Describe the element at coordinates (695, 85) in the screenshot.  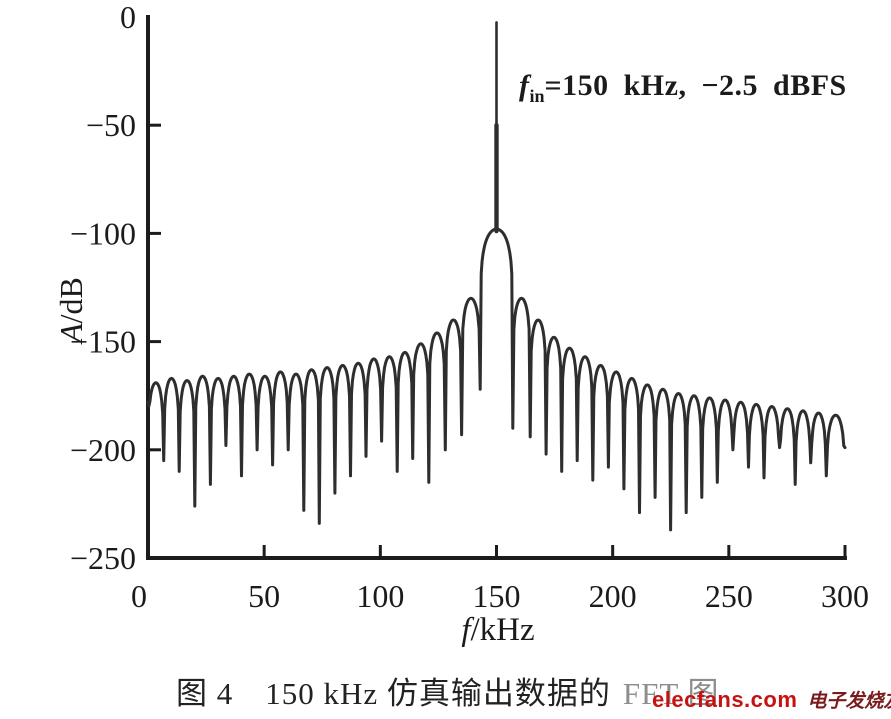
I see `annotation-text: =150 kHz, −2.5 dBFS` at that location.